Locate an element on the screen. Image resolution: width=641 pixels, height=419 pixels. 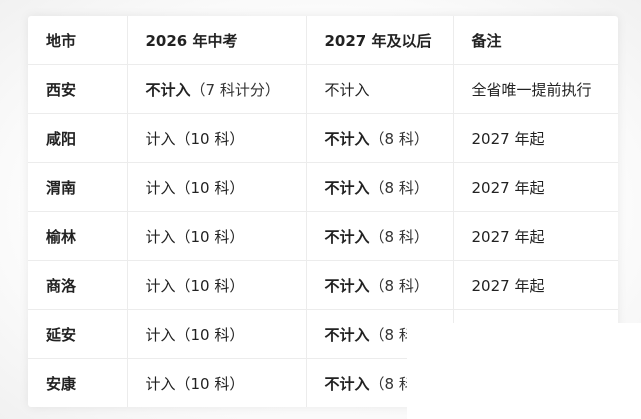
cell: 西安 is located at coordinates (78, 89).